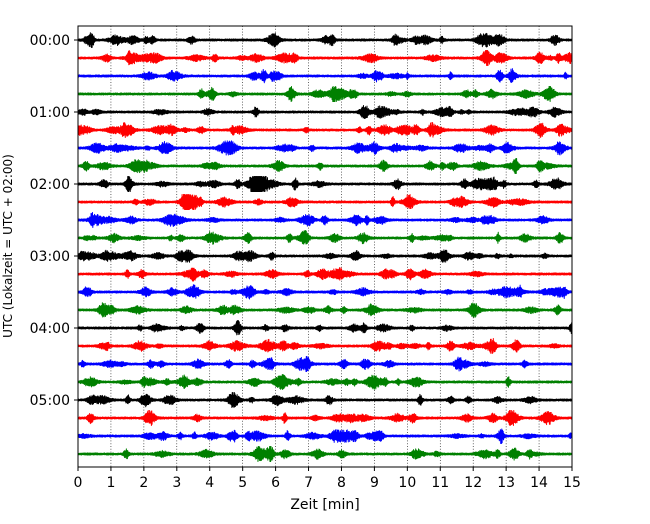  I want to click on x-tick-label: 15, so click(572, 483).